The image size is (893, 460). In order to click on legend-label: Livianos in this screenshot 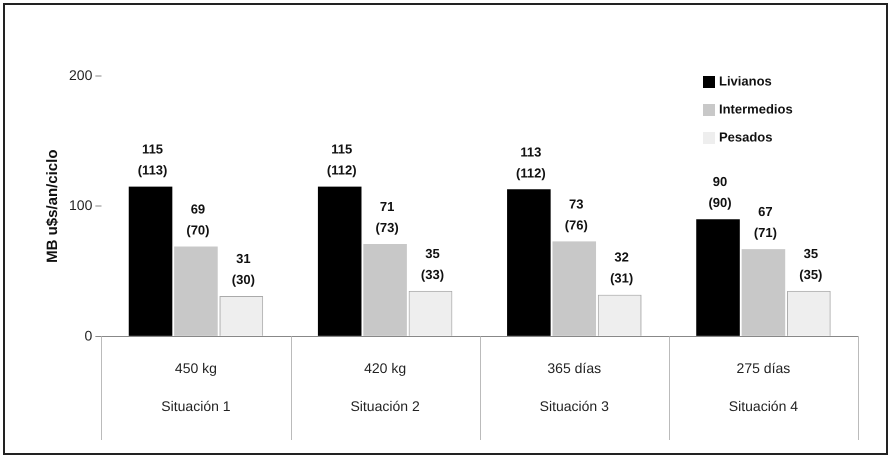, I will do `click(745, 81)`.